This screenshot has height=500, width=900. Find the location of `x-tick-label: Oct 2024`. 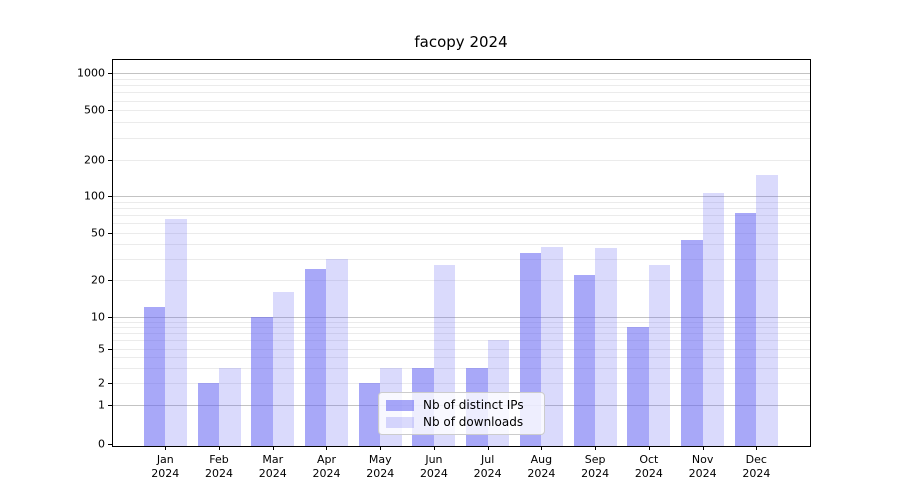

x-tick-label: Oct 2024 is located at coordinates (648, 466).